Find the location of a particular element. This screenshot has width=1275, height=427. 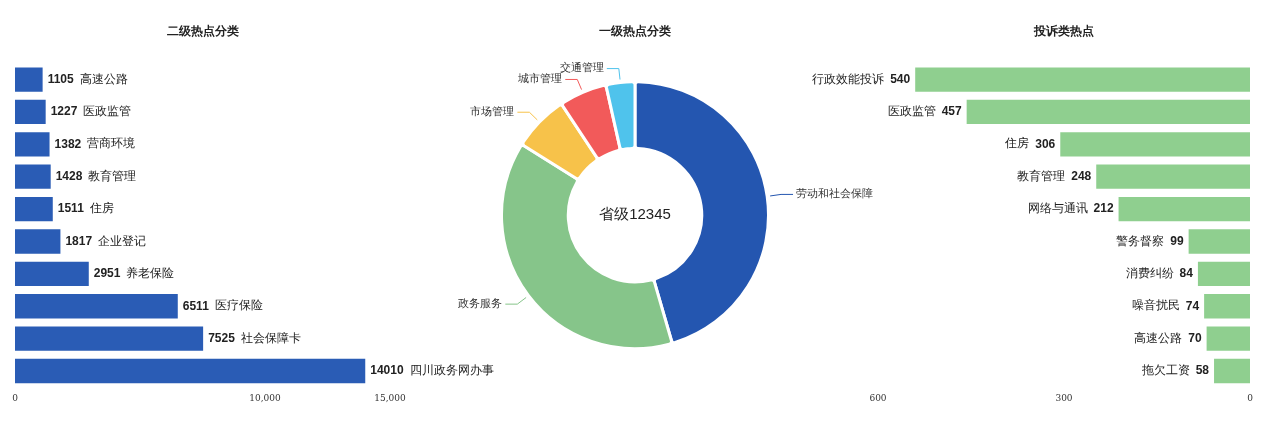

data-label: 2951 is located at coordinates (107, 273).